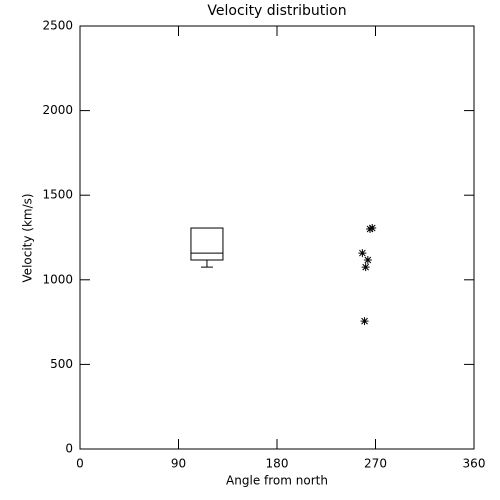 Image resolution: width=500 pixels, height=500 pixels. Describe the element at coordinates (474, 464) in the screenshot. I see `x-tick-label: 360` at that location.